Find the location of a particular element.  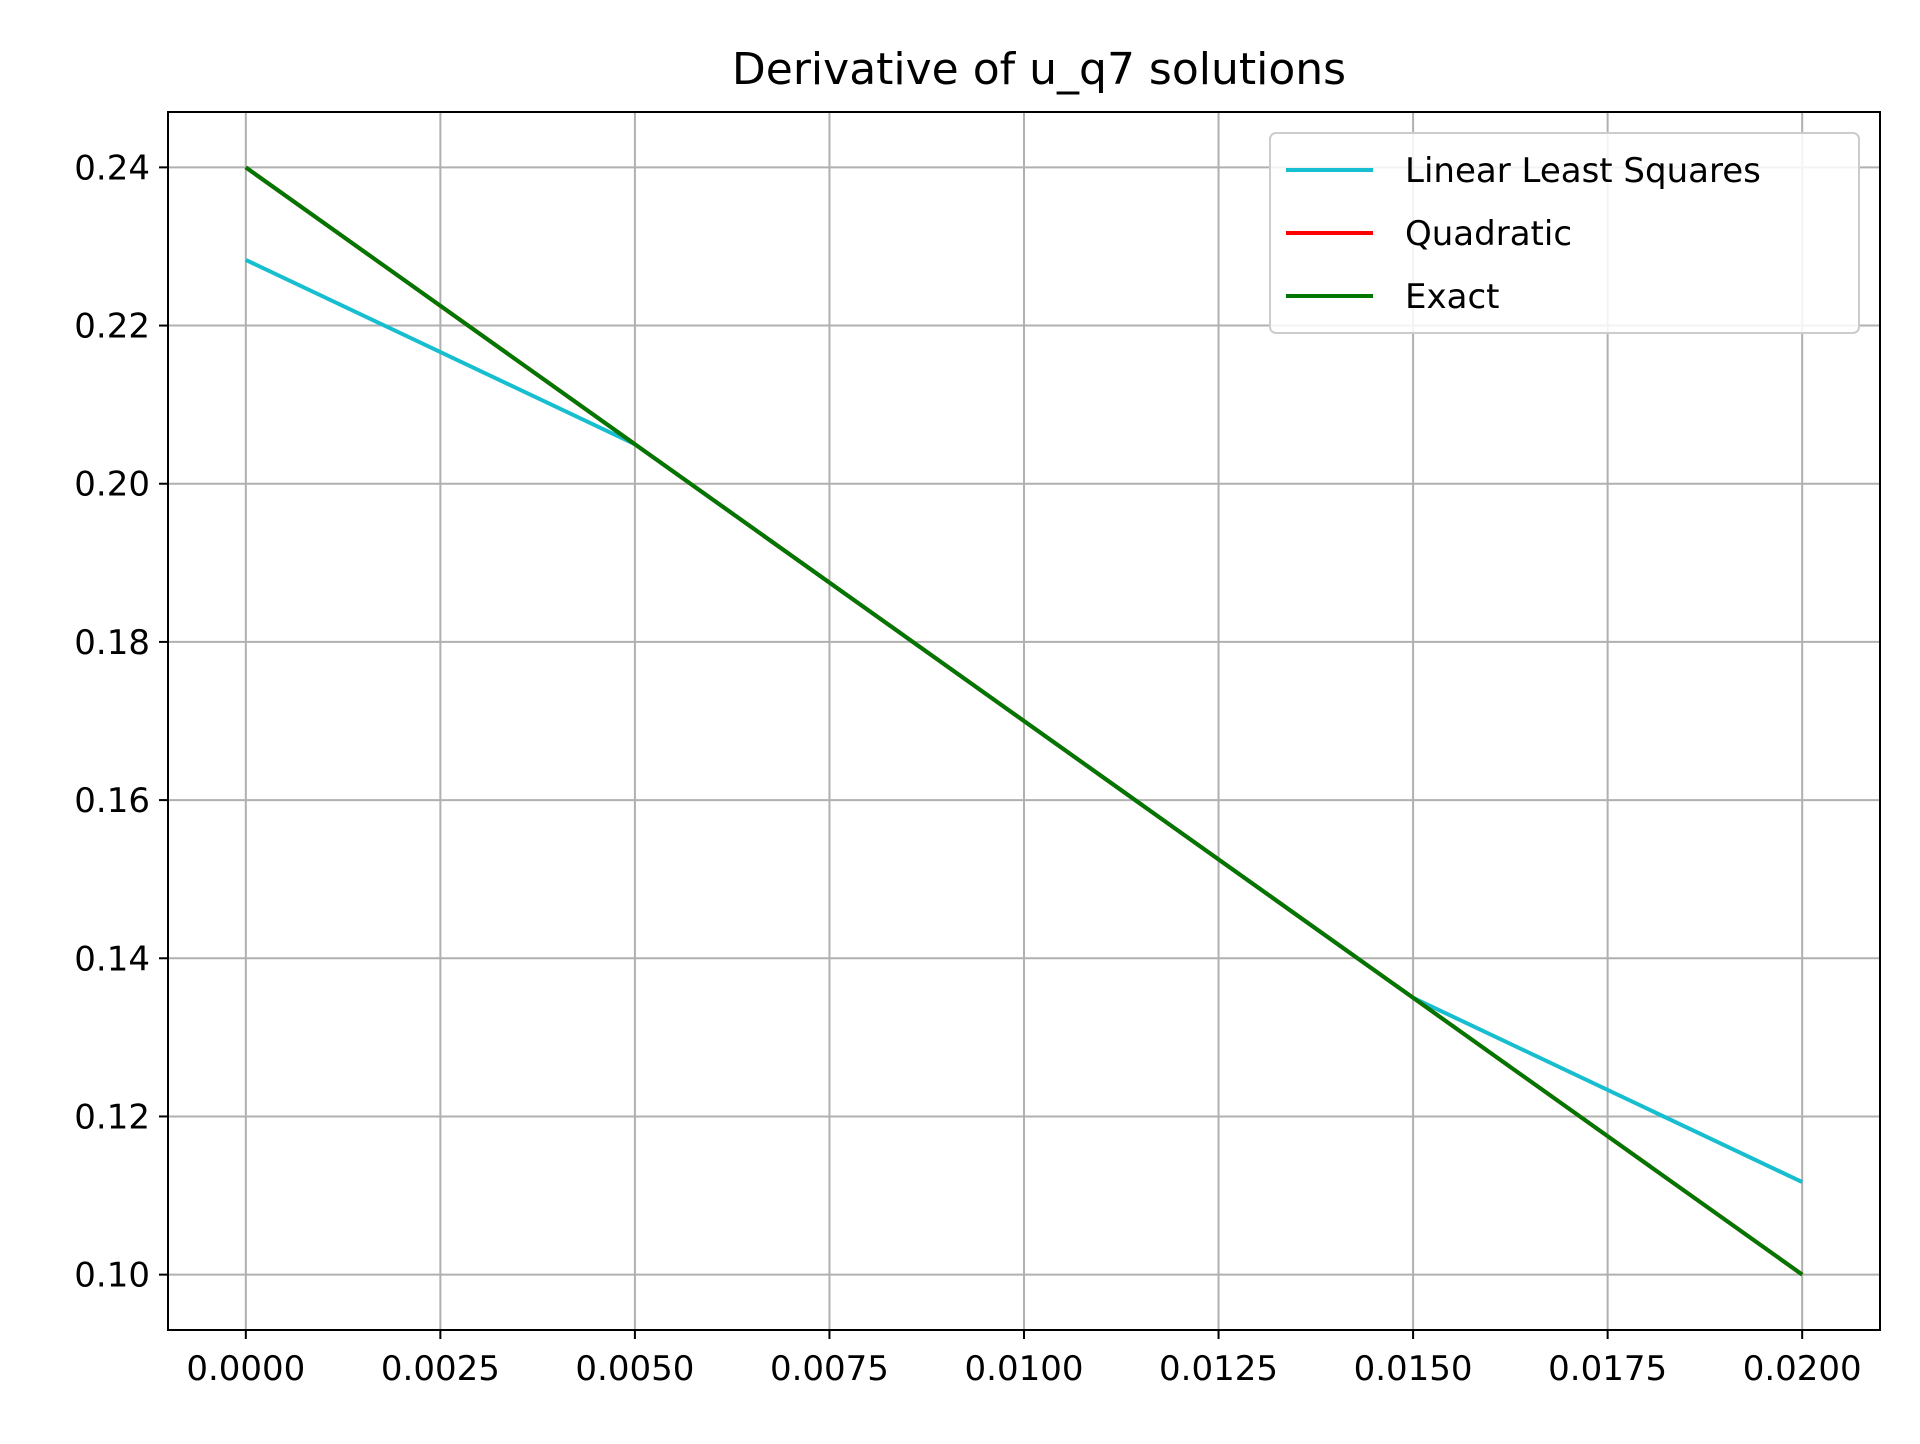

y-tick-label: 0.16 is located at coordinates (112, 801).